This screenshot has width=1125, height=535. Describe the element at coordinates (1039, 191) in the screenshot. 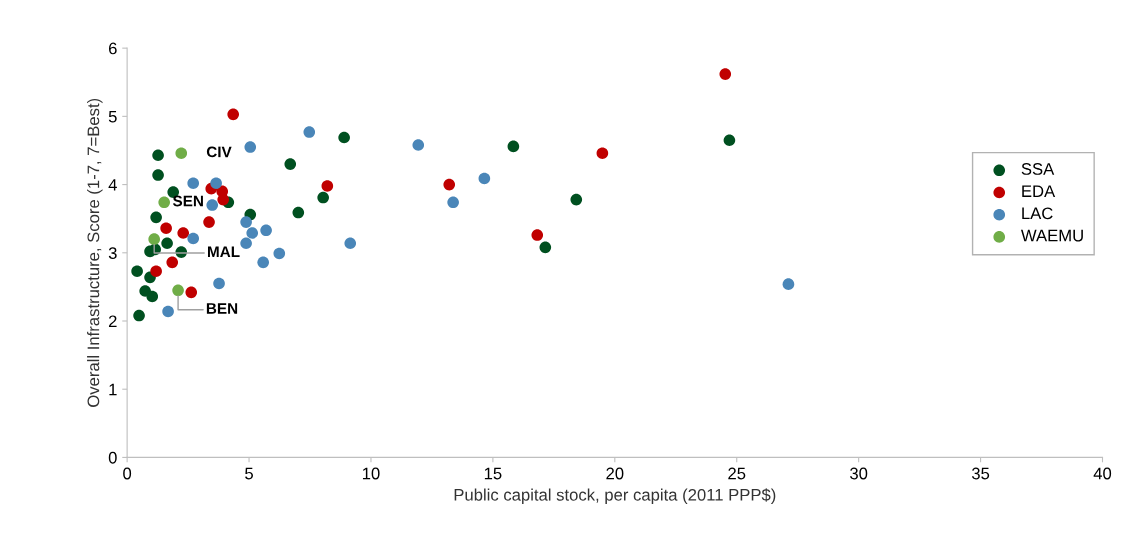

I see `legend-label: EDA` at that location.